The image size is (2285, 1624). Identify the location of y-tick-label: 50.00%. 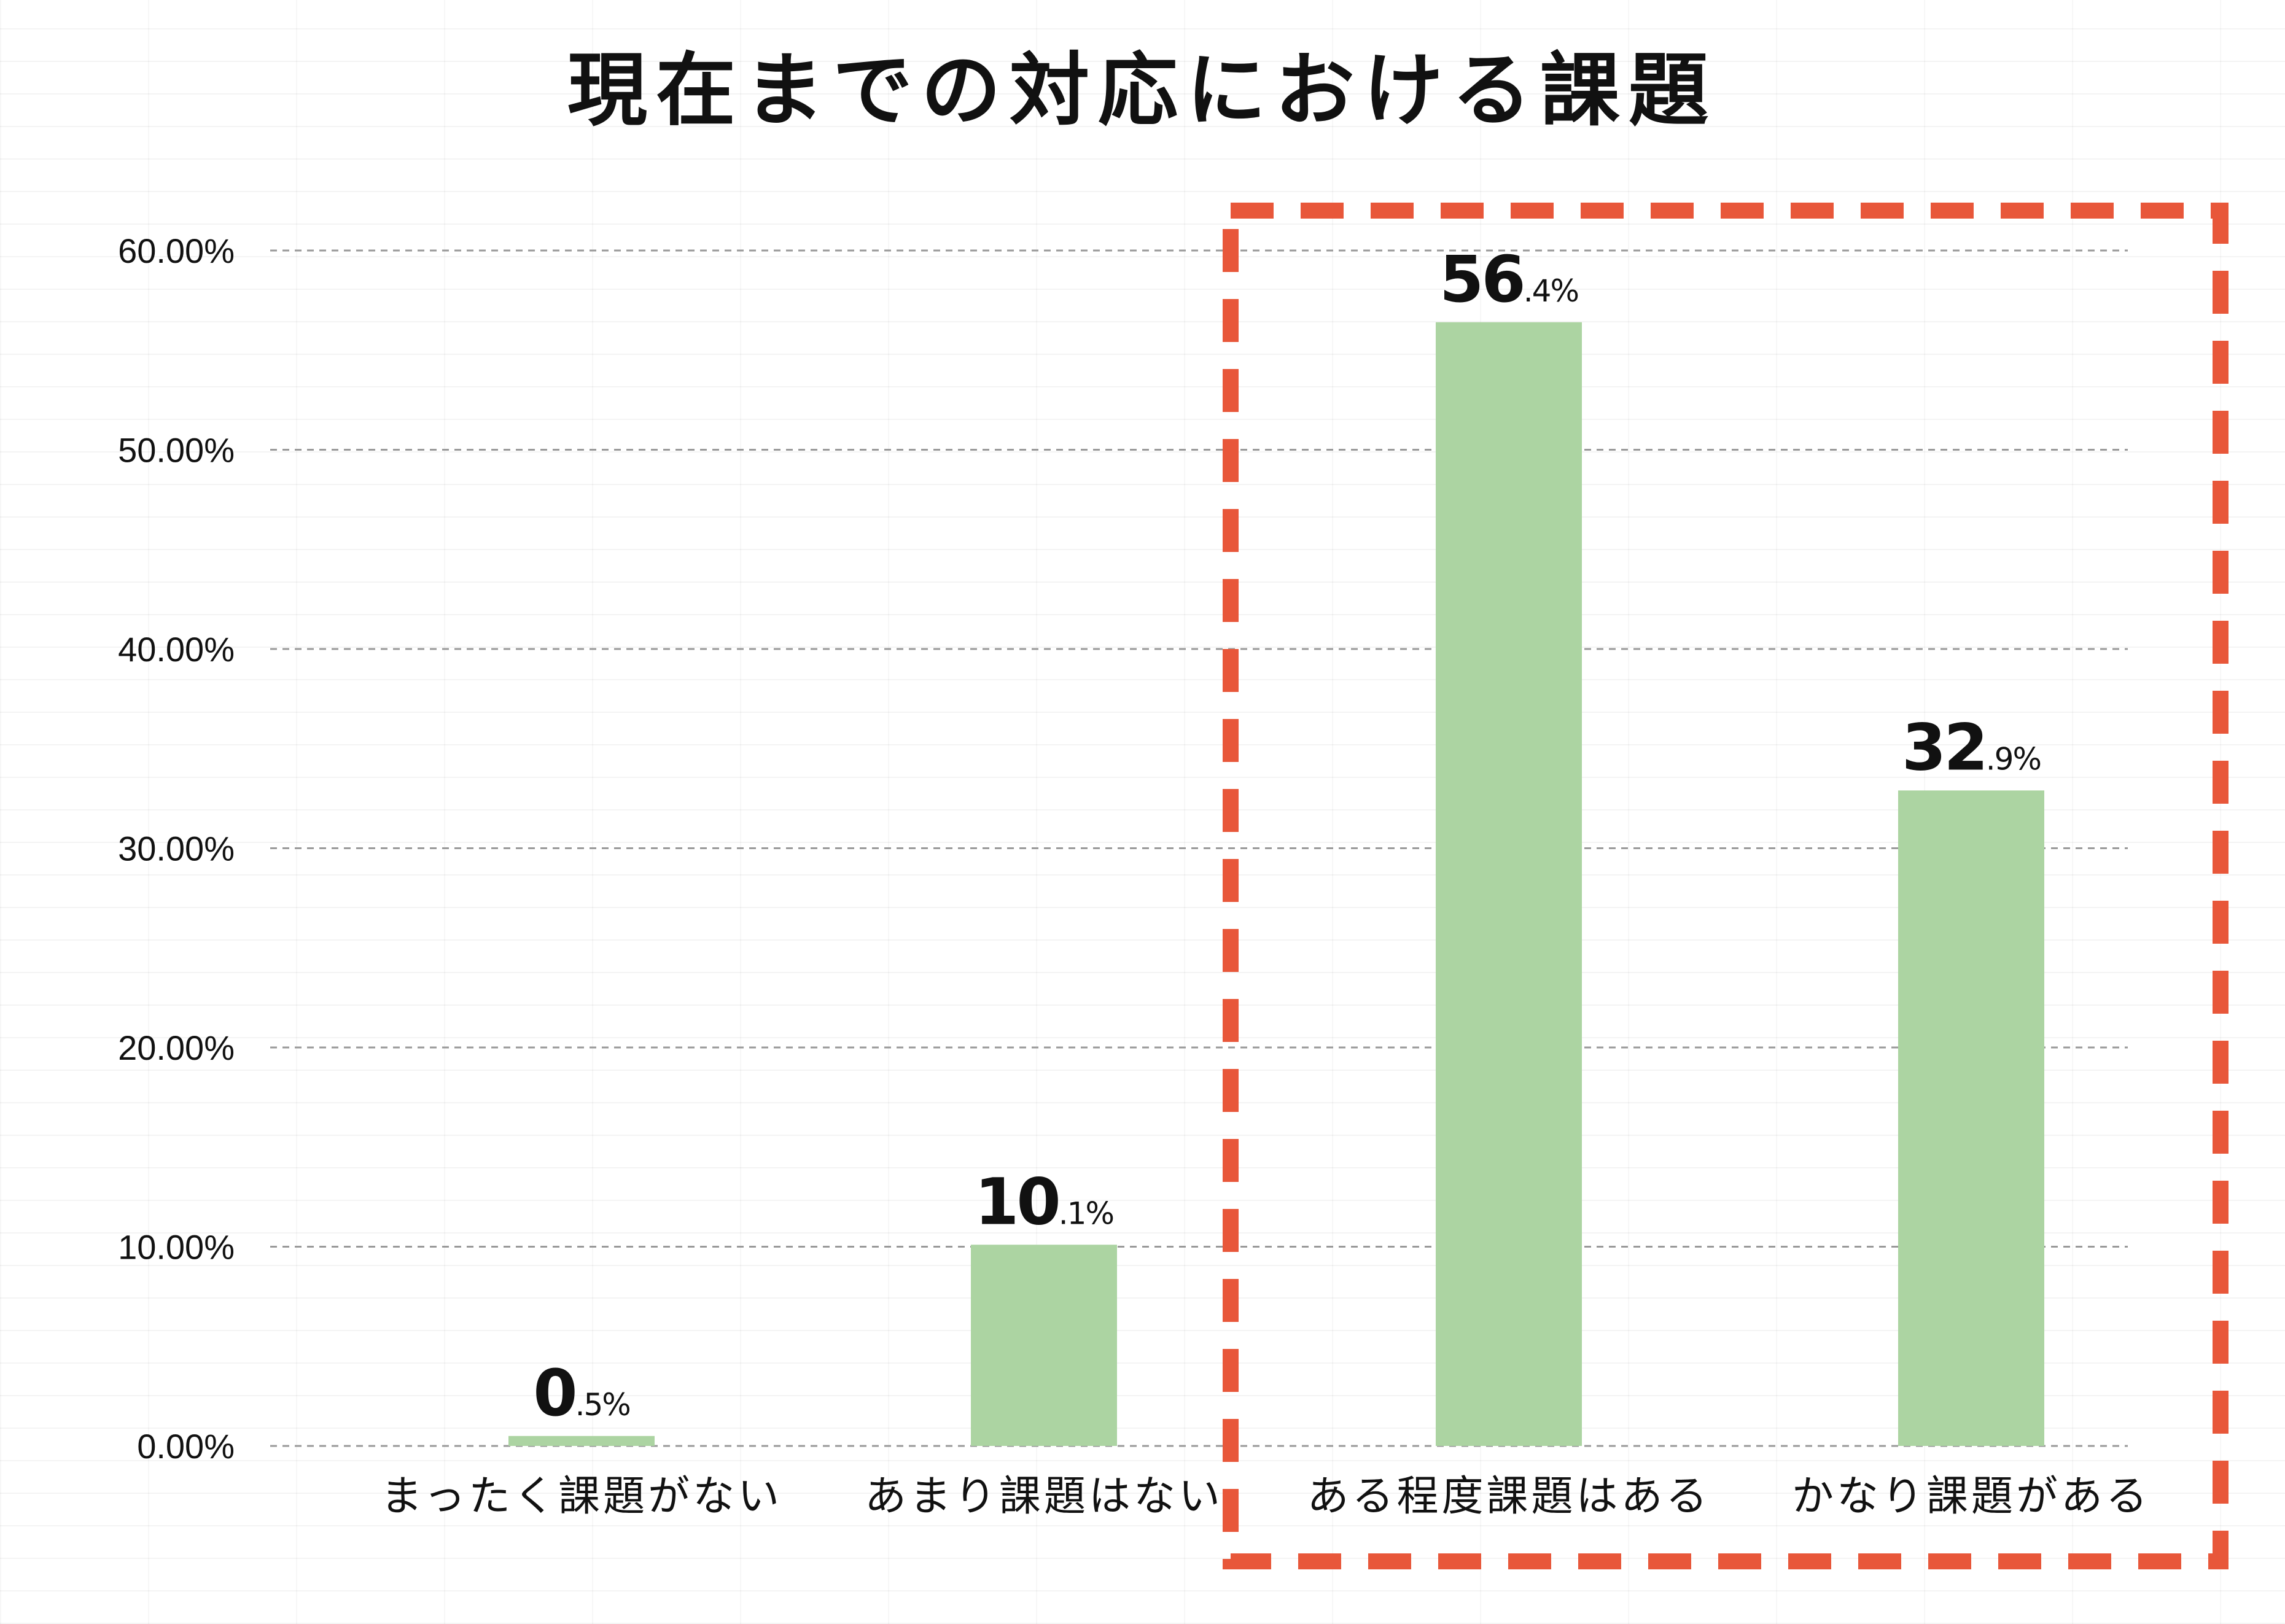
(176, 451).